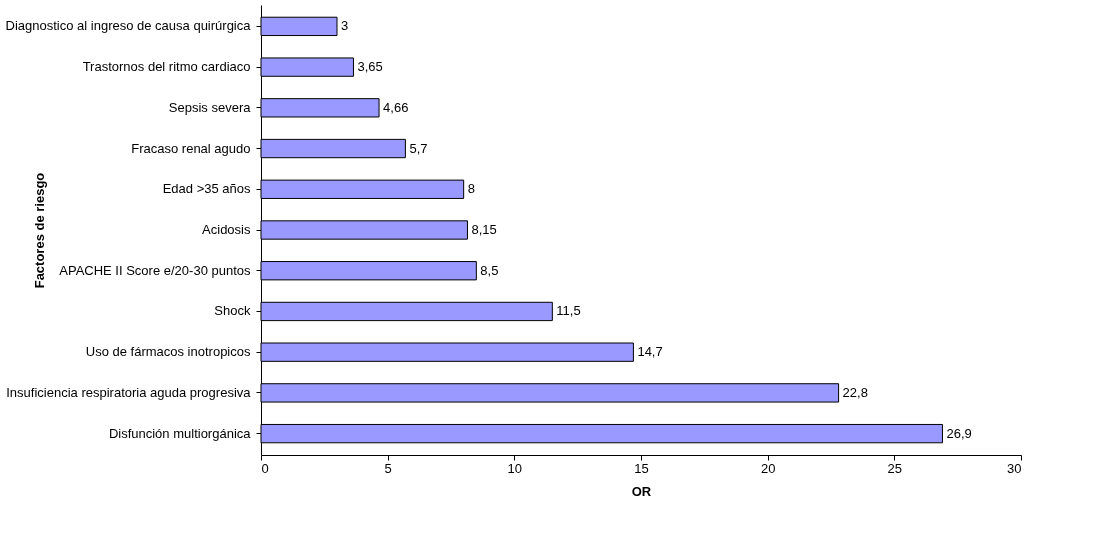  I want to click on y-tick-label: Edad >35 años, so click(206, 189).